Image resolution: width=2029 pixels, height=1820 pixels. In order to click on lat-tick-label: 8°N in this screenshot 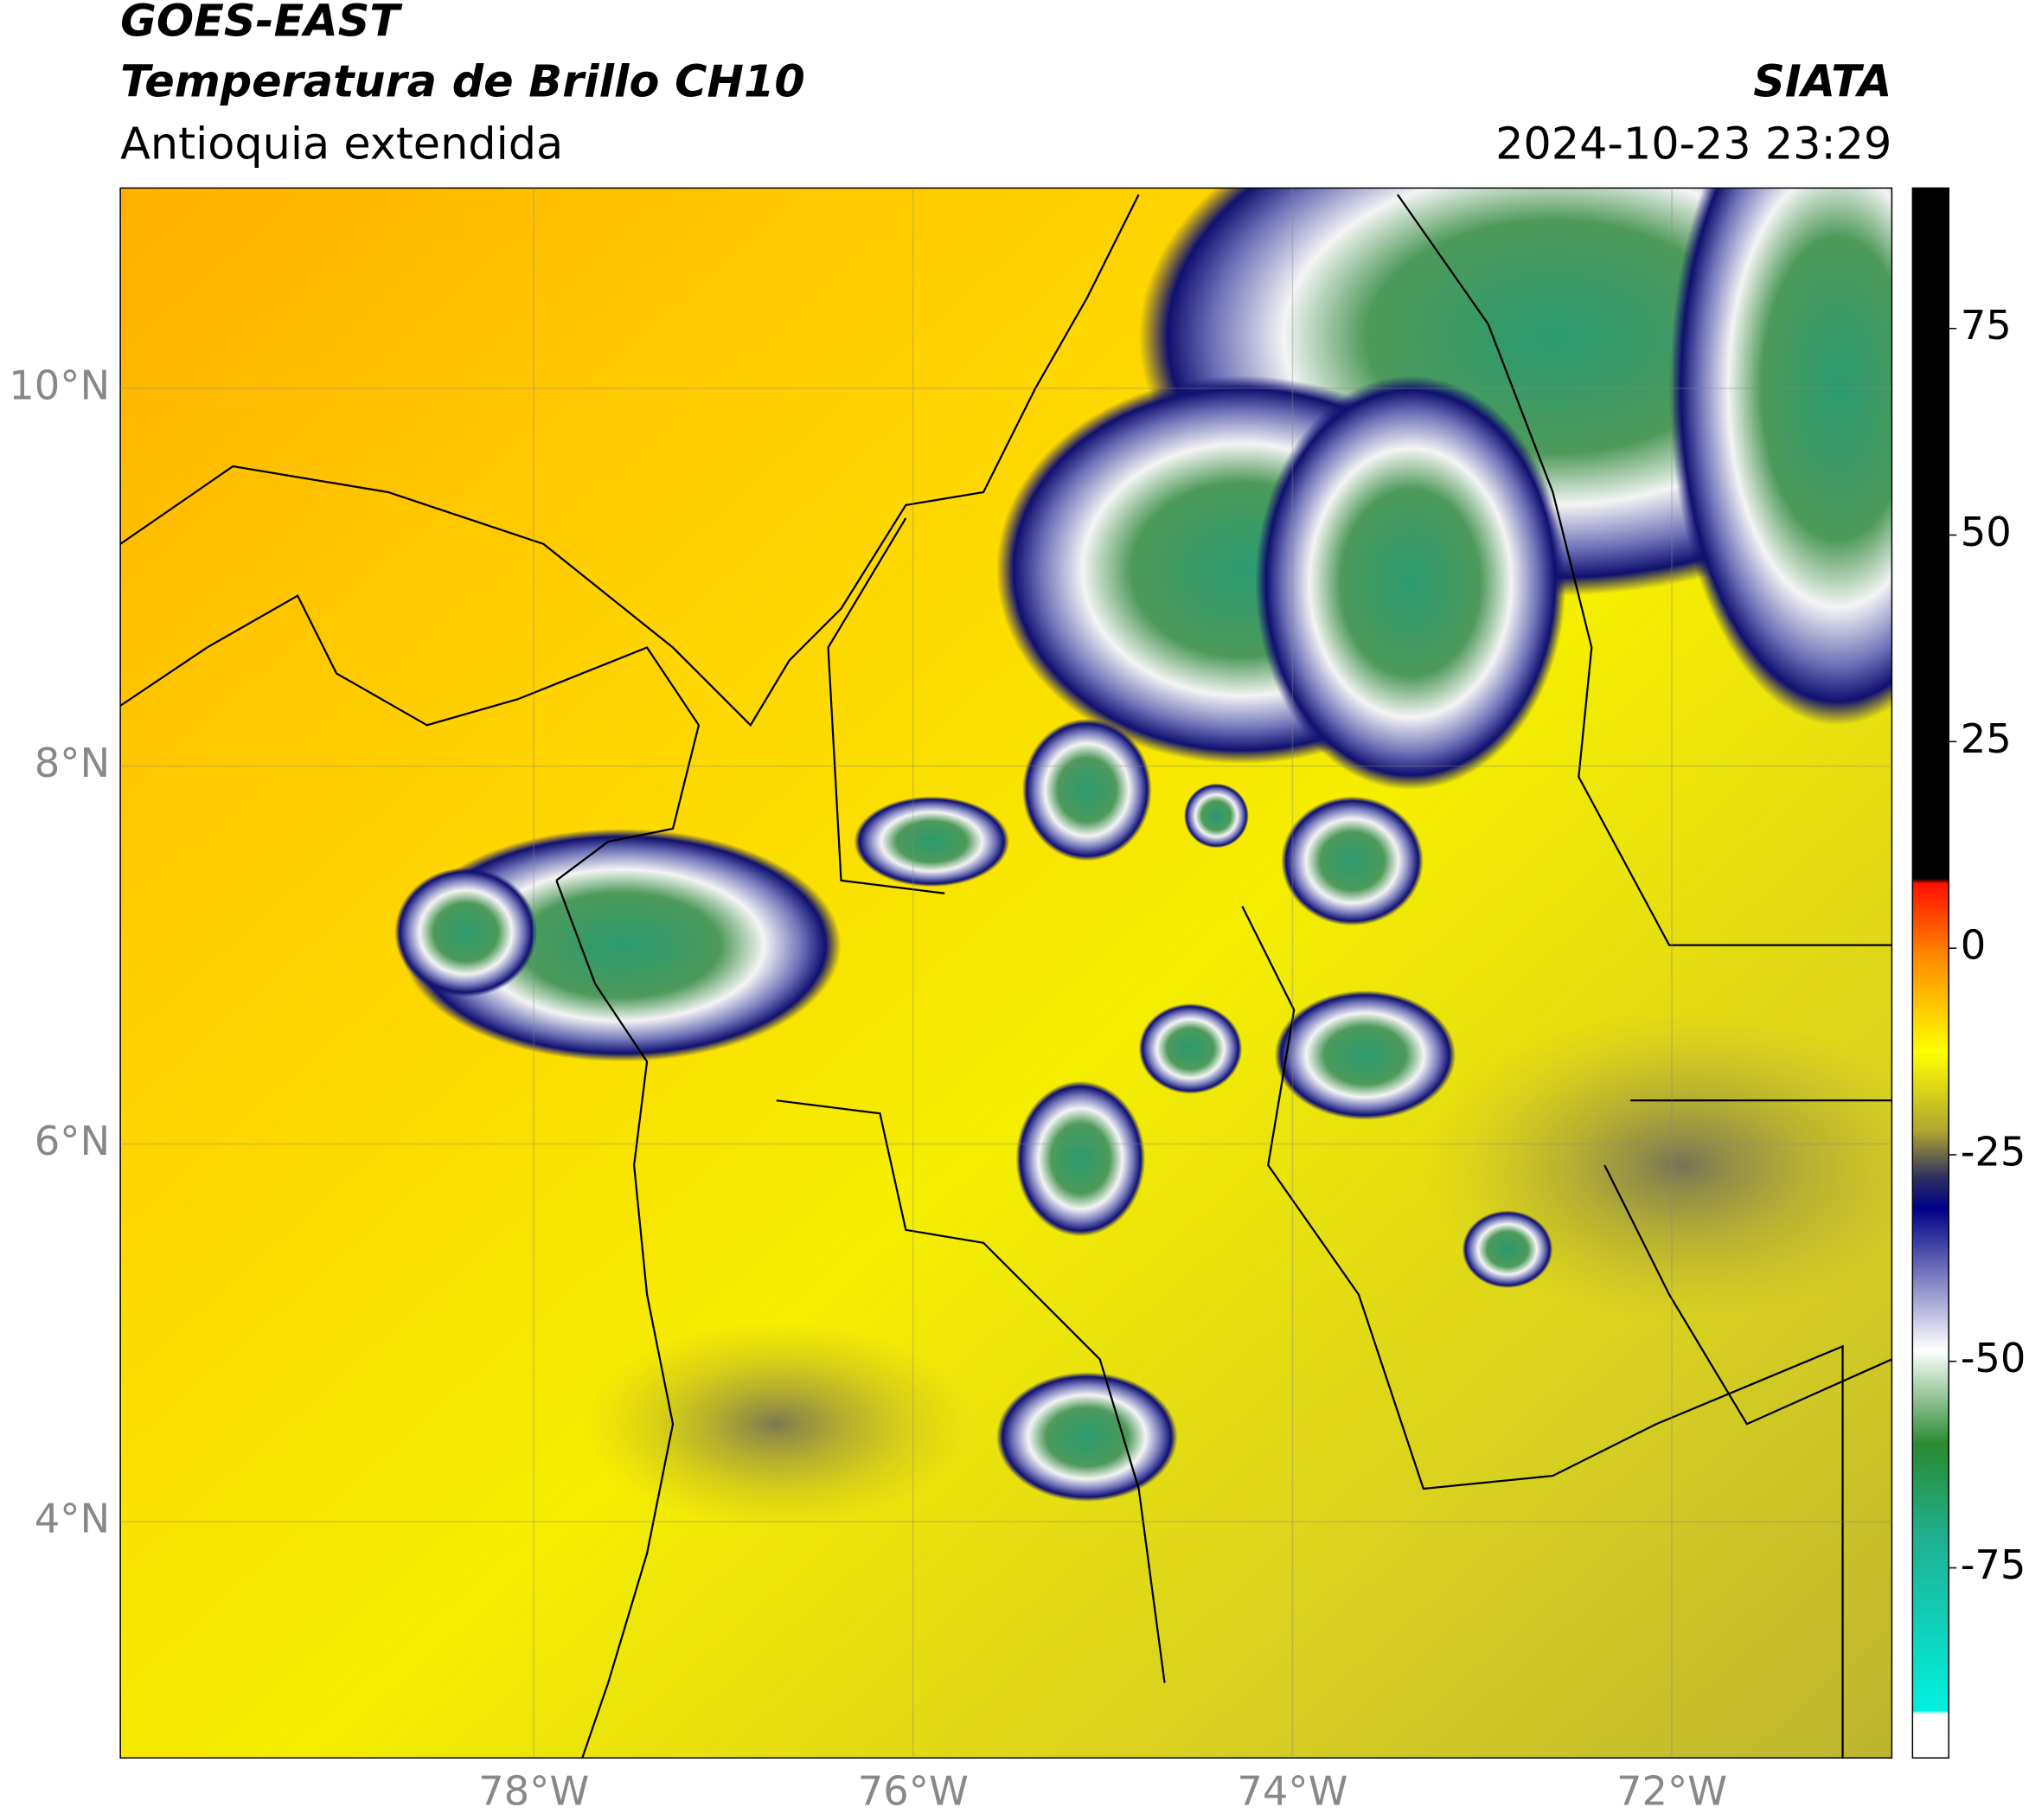, I will do `click(72, 763)`.